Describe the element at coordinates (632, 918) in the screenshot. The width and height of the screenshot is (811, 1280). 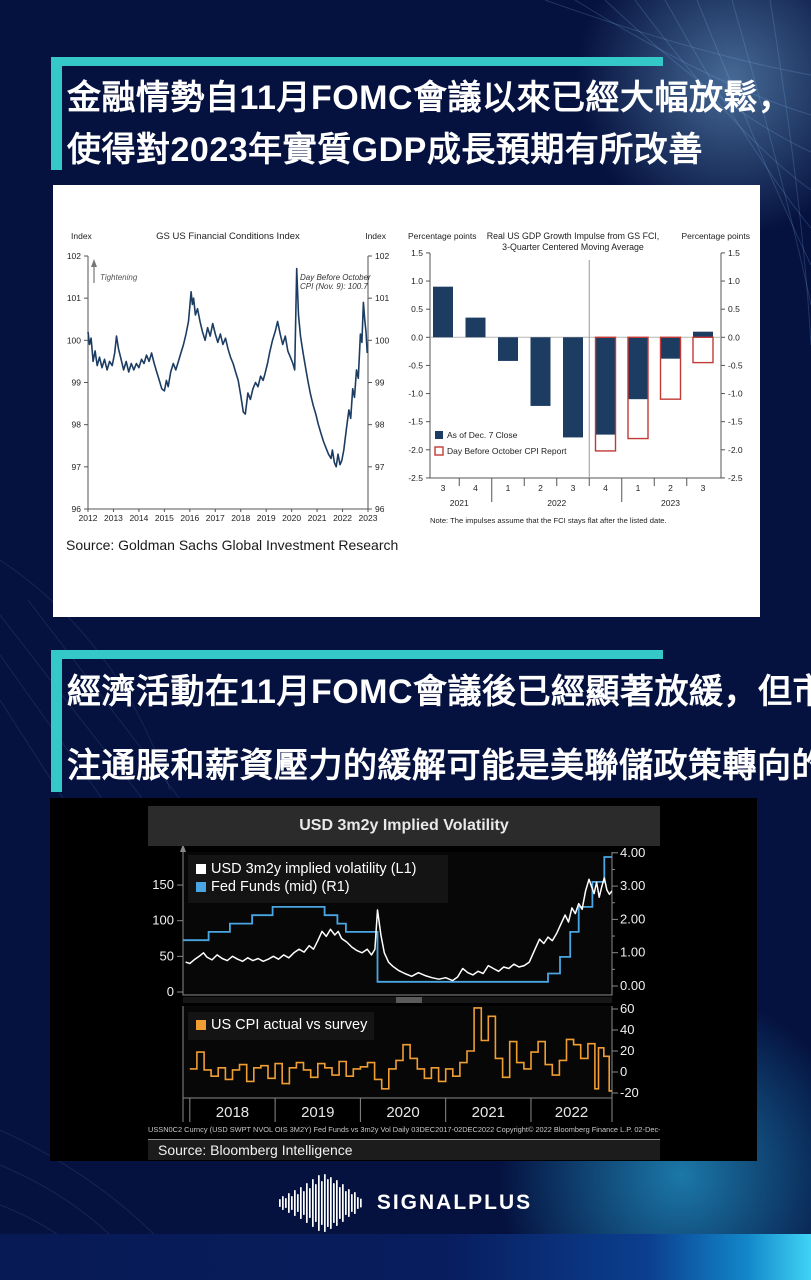
I see `svg-text: 2.00` at that location.